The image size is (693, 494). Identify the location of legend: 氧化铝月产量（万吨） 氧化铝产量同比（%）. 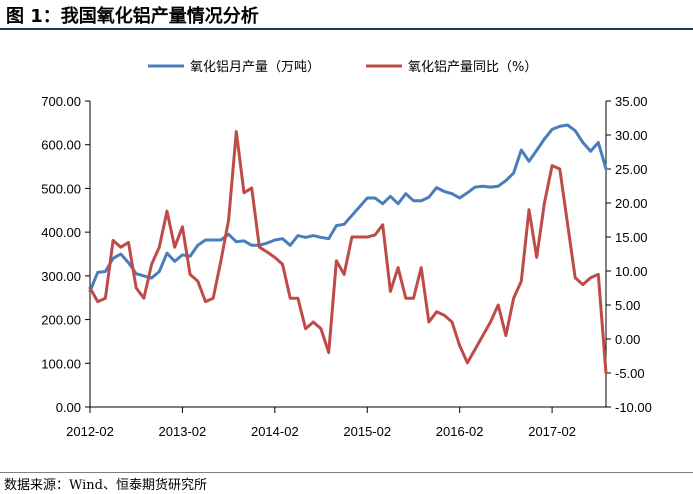
(342, 67).